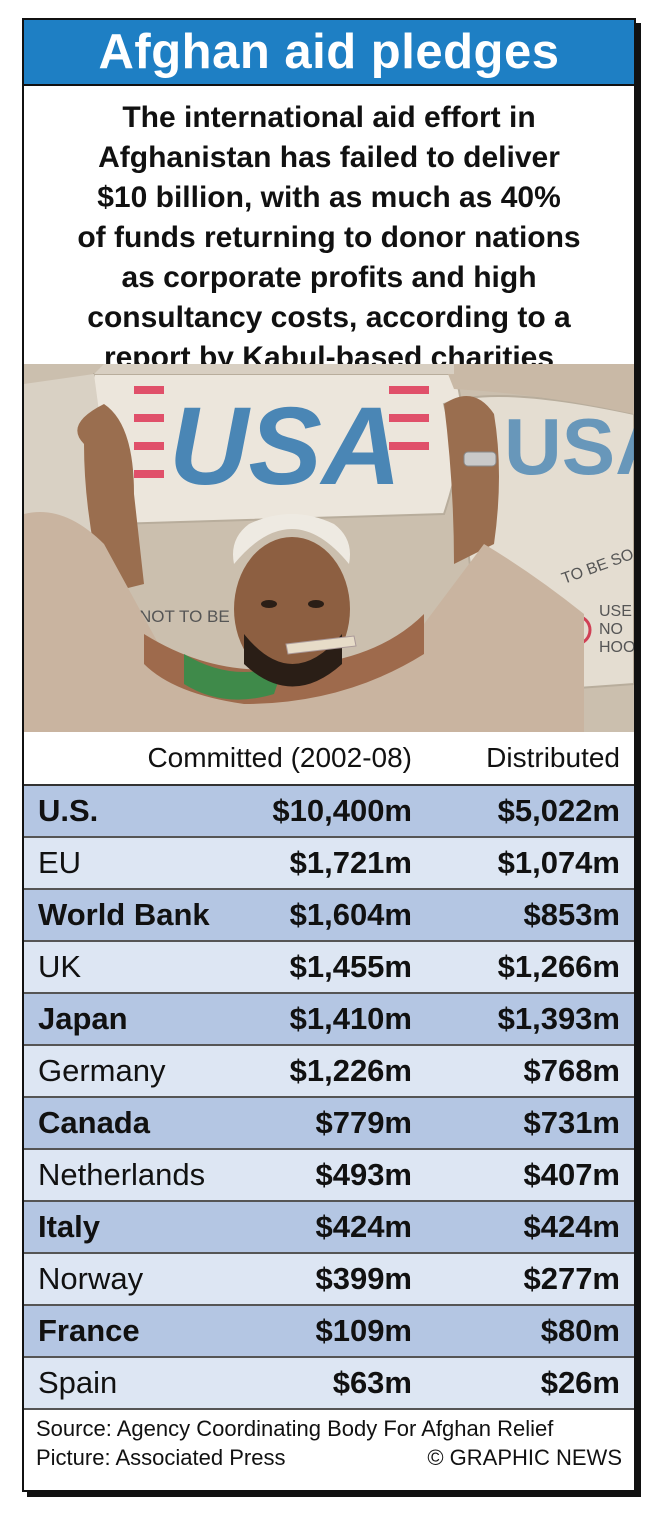 Image resolution: width=658 pixels, height=1517 pixels. What do you see at coordinates (350, 862) in the screenshot?
I see `cell-committed: $1,721m` at bounding box center [350, 862].